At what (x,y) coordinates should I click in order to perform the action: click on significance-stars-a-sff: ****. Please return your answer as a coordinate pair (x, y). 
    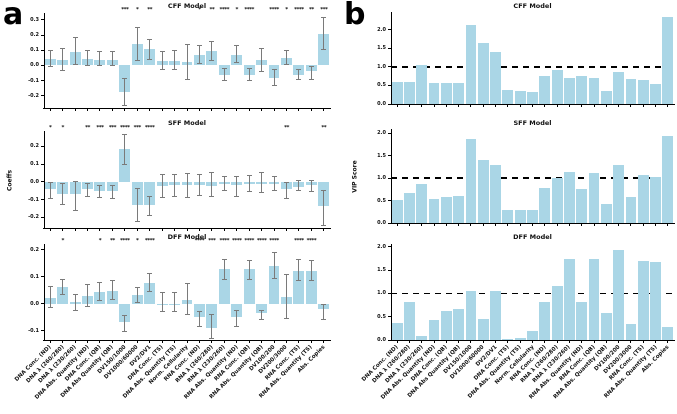
    Looking at the image, I should click on (149, 127).